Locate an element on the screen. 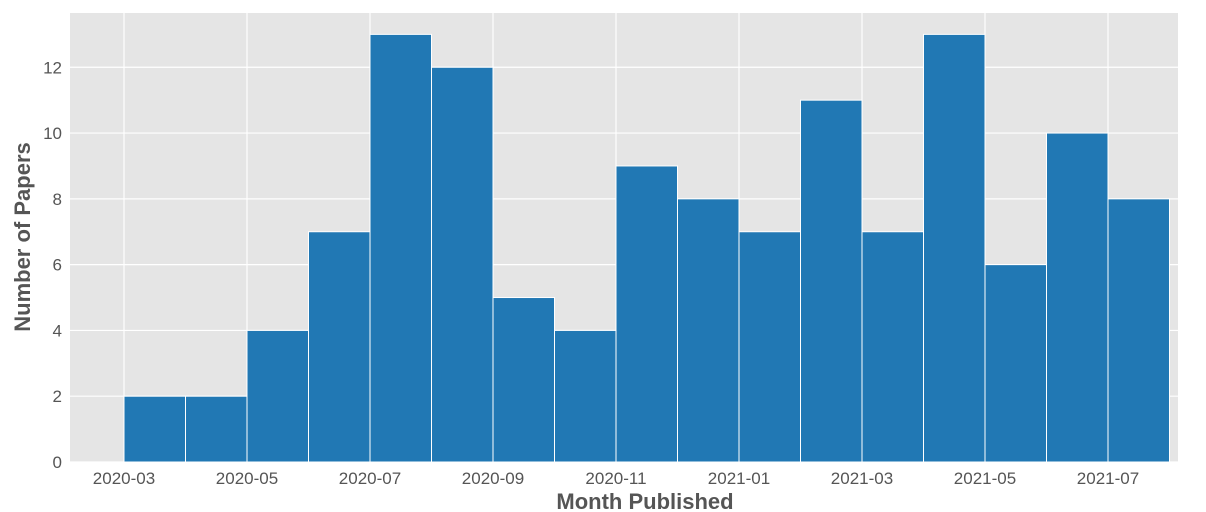 This screenshot has height=512, width=1206. y-tick-label: 2 is located at coordinates (57, 396).